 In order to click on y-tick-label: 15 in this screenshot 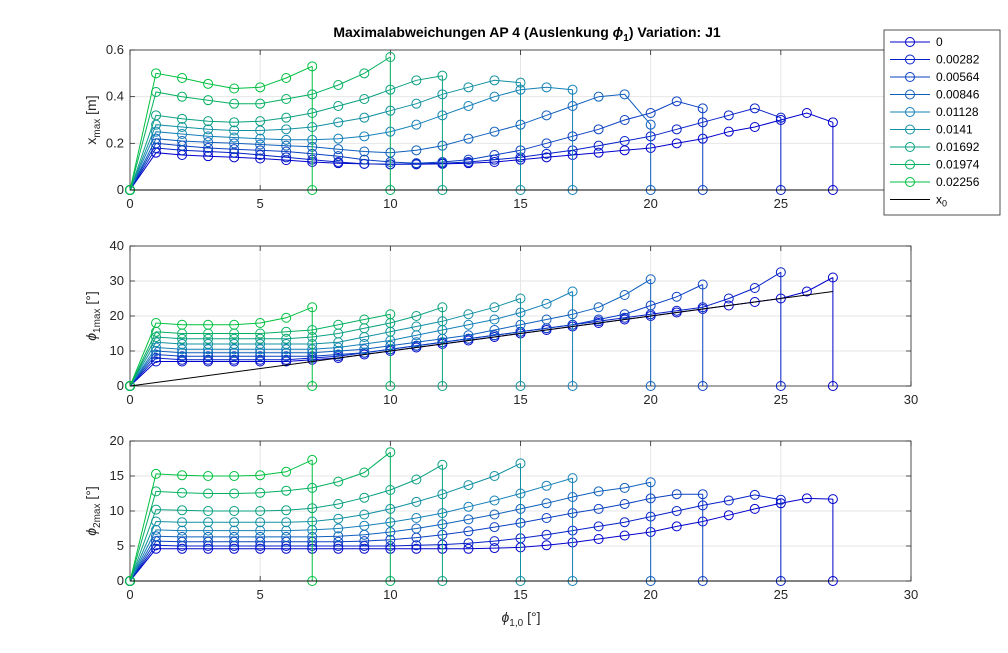, I will do `click(117, 475)`.